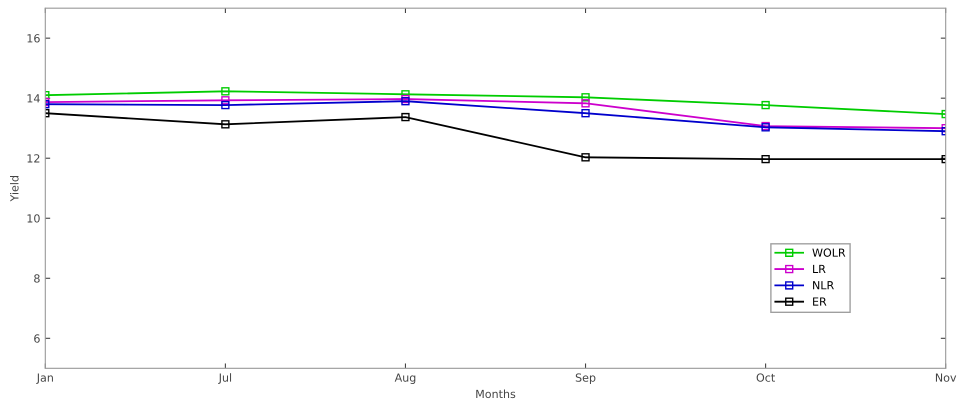  I want to click on legend-label: ER, so click(819, 301).